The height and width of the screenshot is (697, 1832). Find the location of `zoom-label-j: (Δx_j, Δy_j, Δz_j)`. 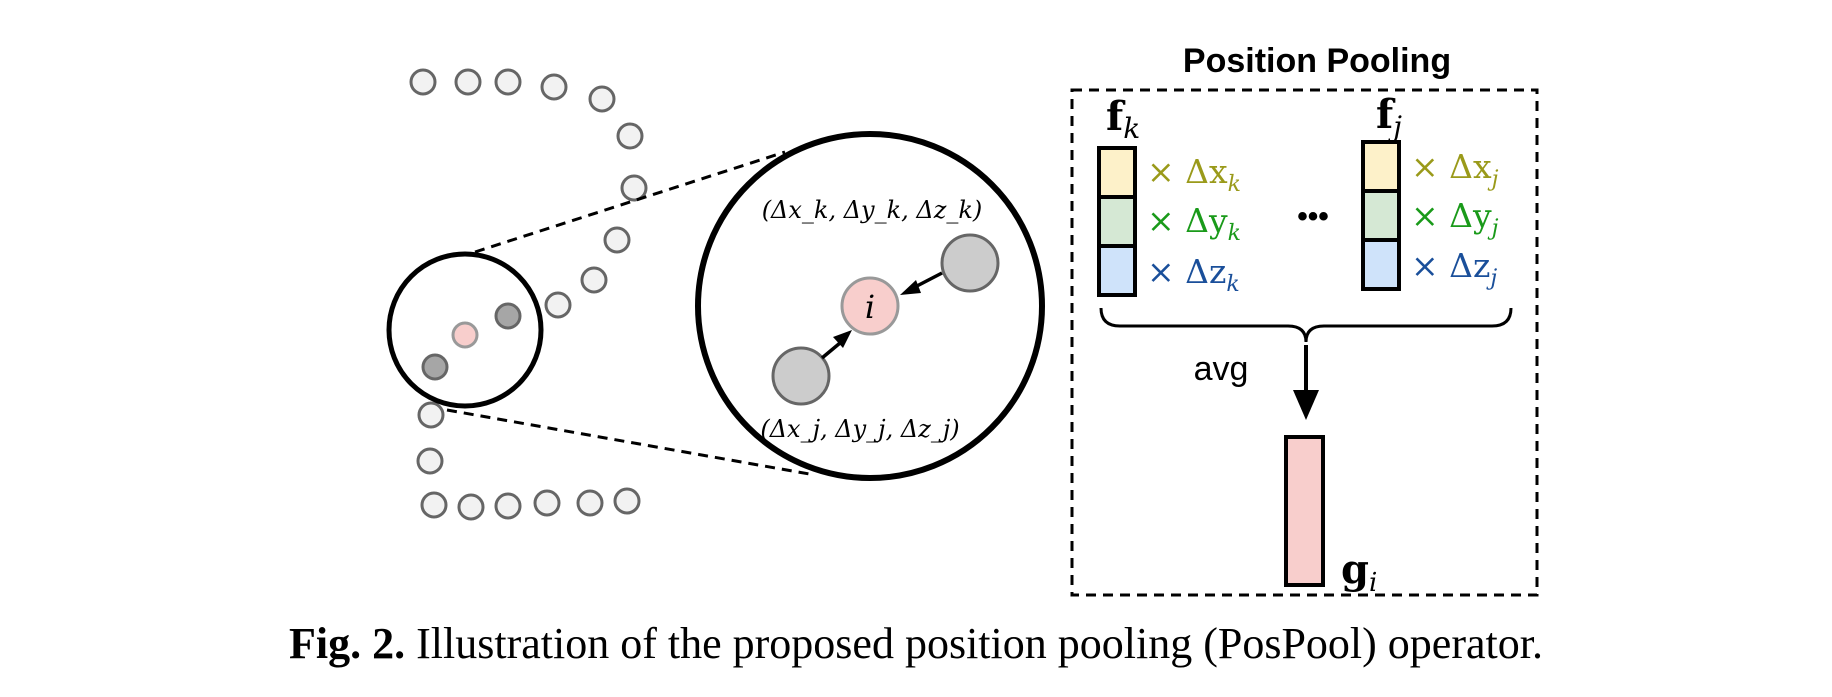

zoom-label-j: (Δx_j, Δy_j, Δz_j) is located at coordinates (859, 429).